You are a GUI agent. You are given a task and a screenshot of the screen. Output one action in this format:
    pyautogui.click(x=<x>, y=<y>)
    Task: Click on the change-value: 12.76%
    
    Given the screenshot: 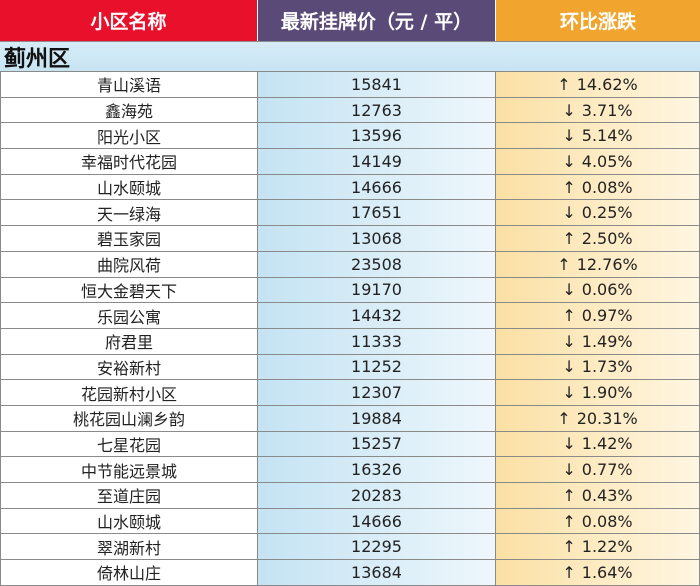 What is the action you would take?
    pyautogui.click(x=607, y=264)
    